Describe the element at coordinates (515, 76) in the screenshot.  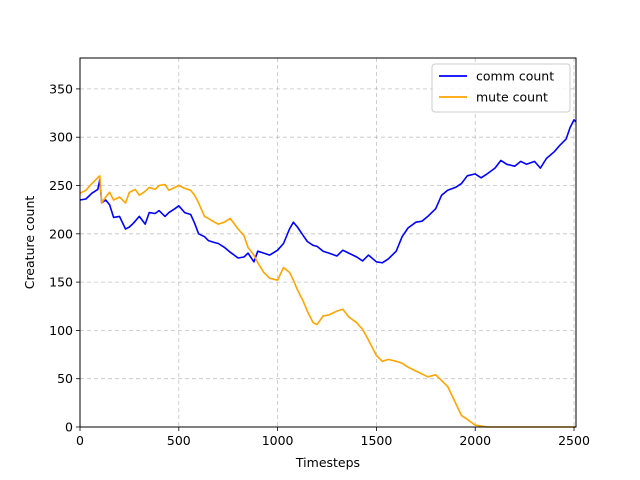
I see `legend-label: comm count` at that location.